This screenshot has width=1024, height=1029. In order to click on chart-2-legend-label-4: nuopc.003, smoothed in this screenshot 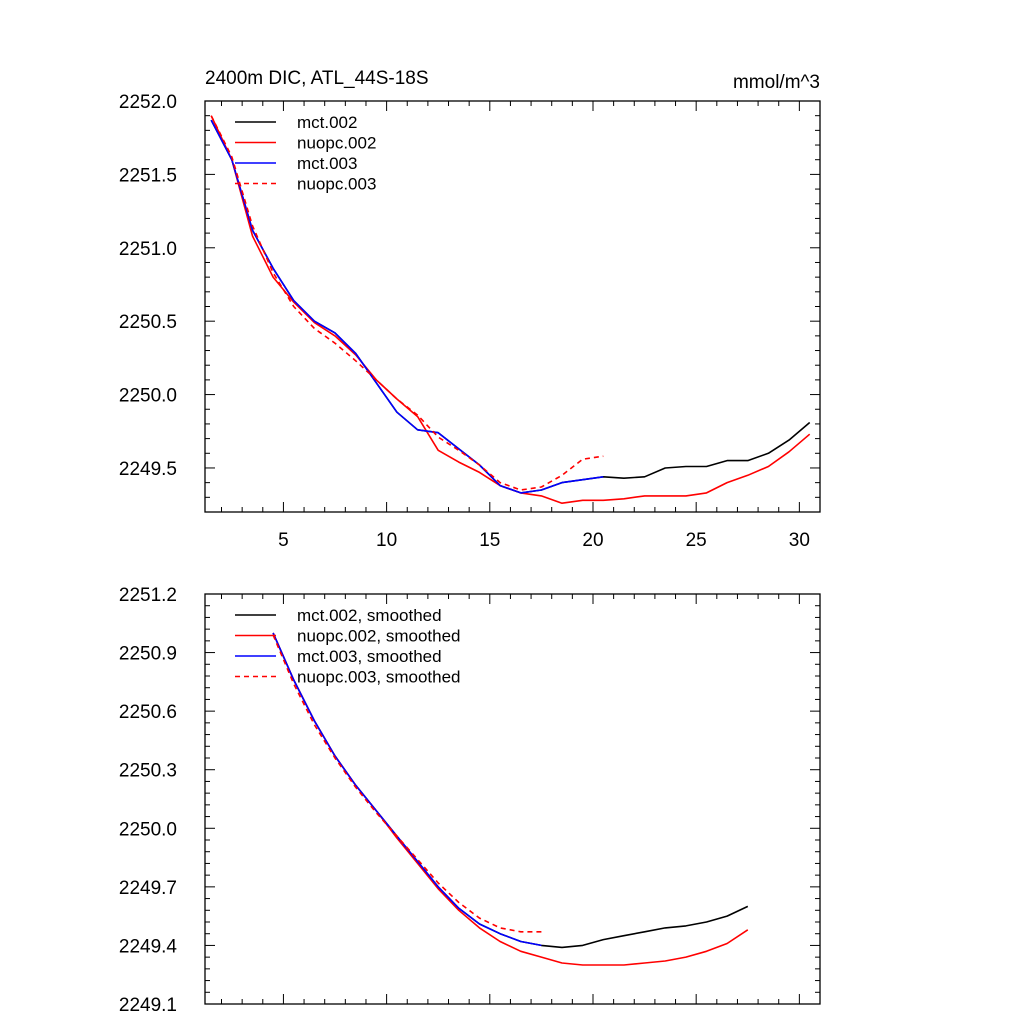, I will do `click(379, 677)`.